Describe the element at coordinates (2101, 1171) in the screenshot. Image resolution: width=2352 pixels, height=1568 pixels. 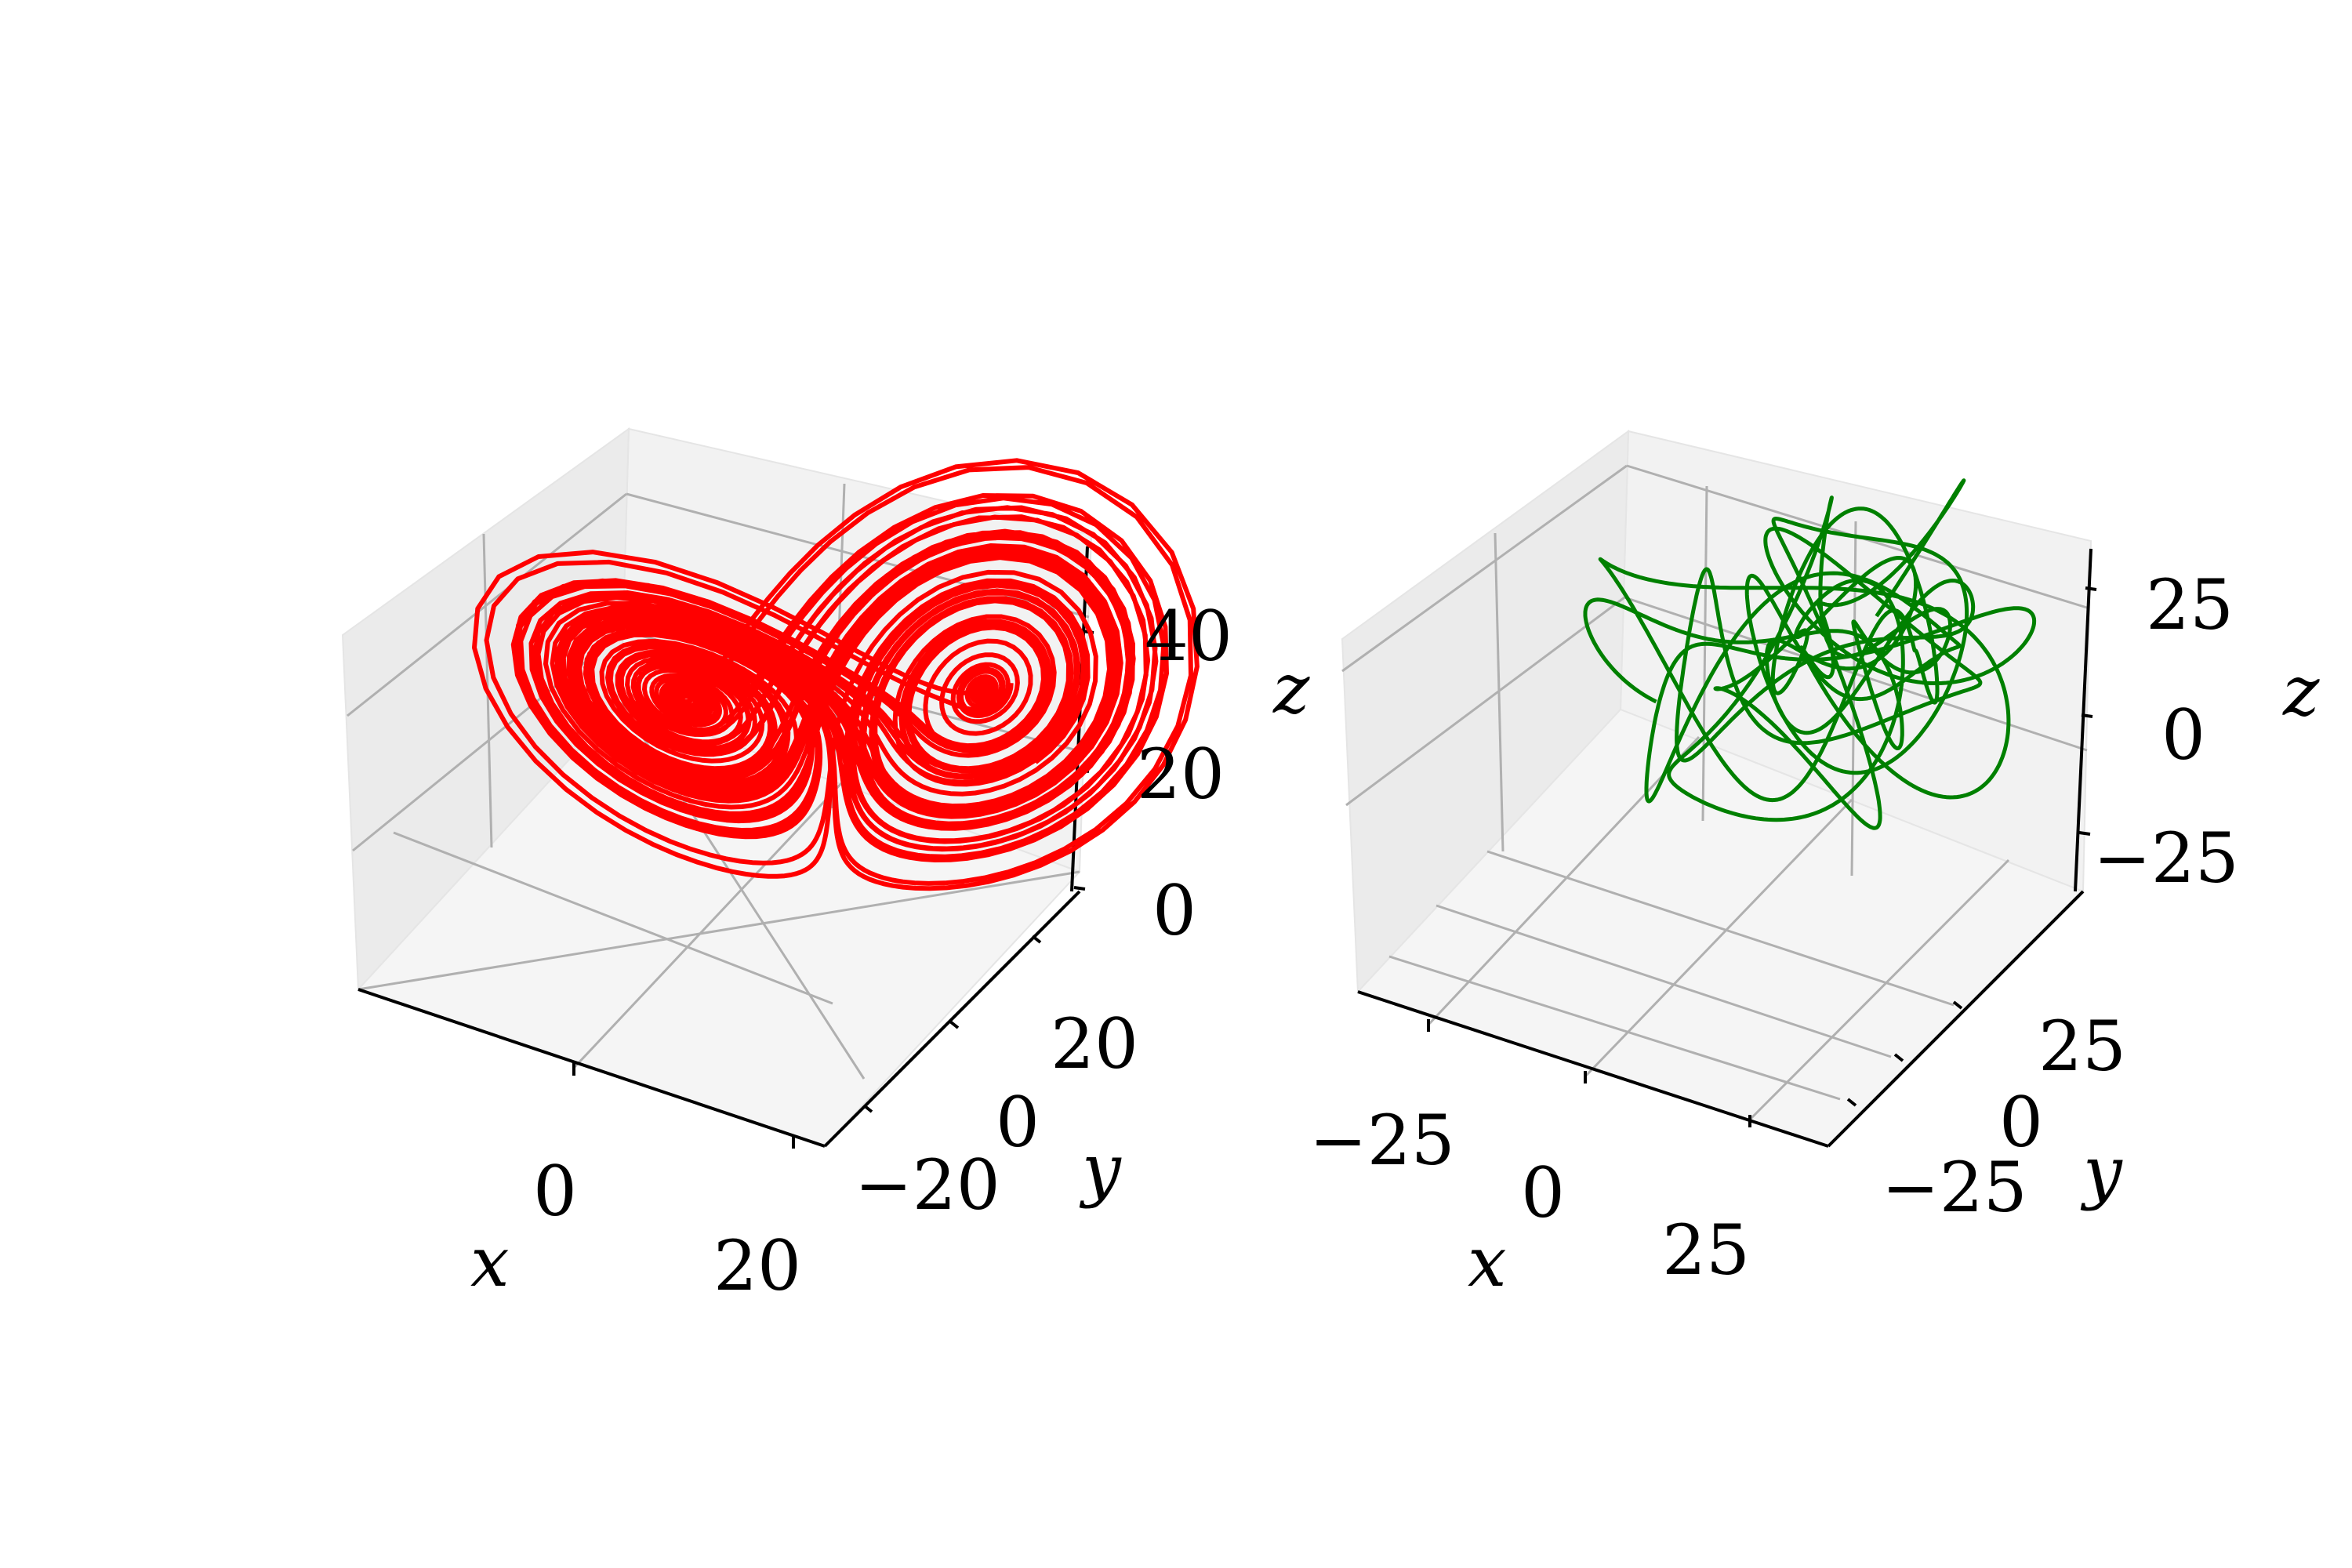
I see `right-y-axis-label: y` at that location.